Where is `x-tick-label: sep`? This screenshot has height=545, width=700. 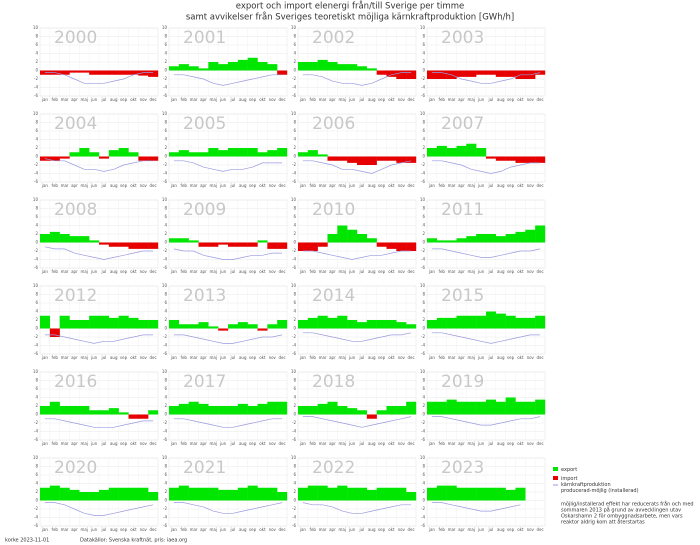 x-tick-label: sep is located at coordinates (124, 271).